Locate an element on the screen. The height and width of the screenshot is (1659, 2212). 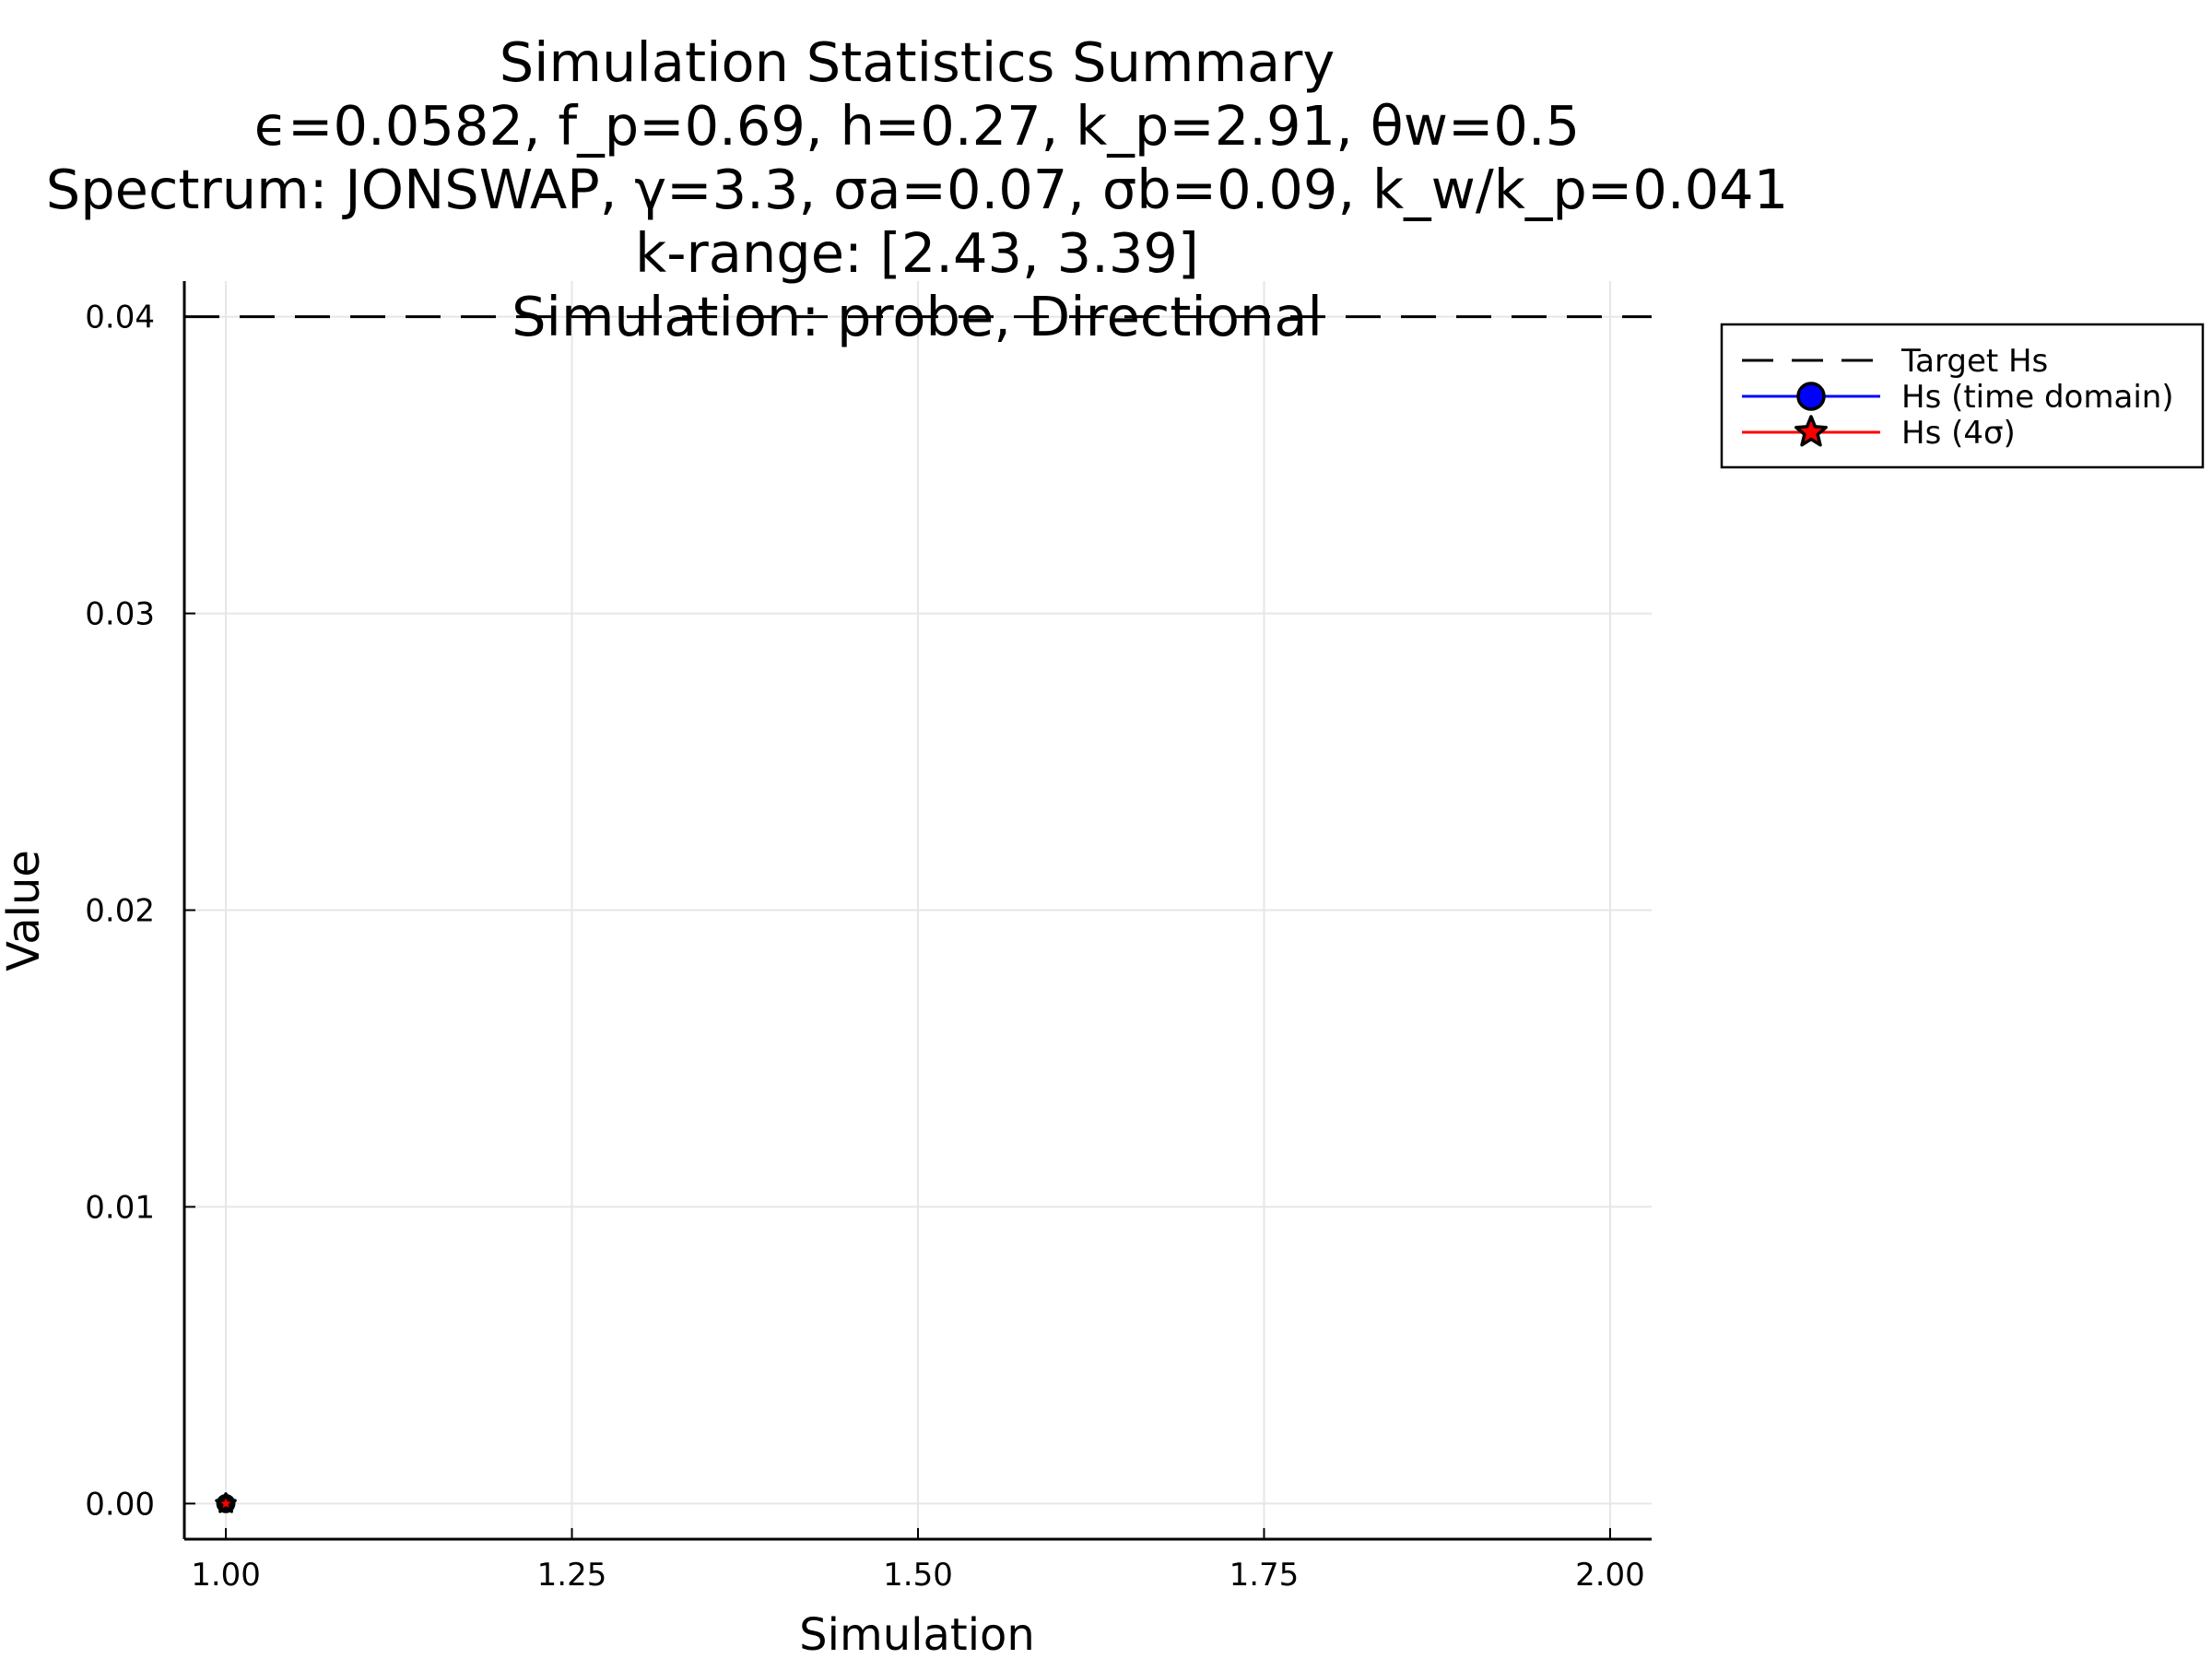
title-line-4: k-range: [2.43, 3.39] is located at coordinates (917, 253).